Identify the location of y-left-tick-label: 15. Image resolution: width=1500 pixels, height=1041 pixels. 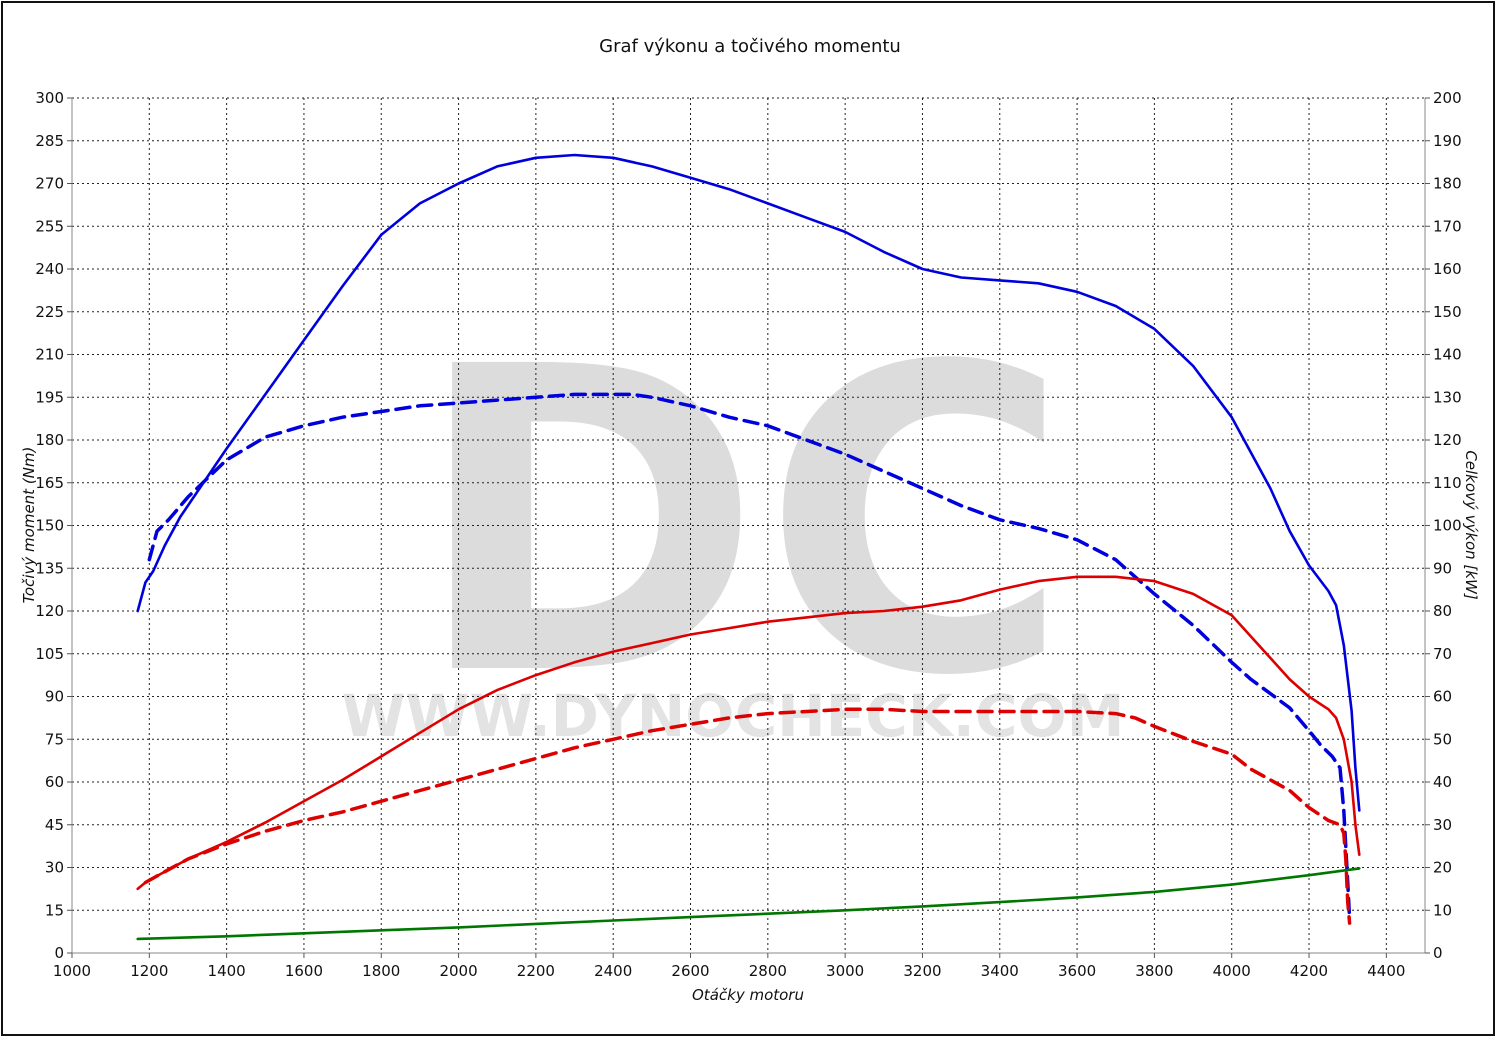
(54, 910).